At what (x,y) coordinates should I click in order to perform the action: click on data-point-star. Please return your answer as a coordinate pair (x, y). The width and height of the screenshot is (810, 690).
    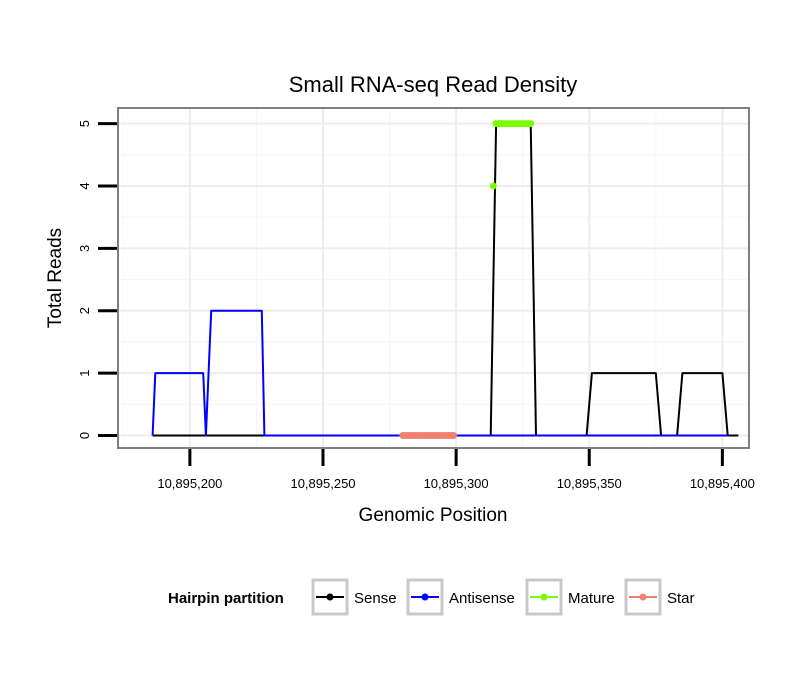
    Looking at the image, I should click on (453, 436).